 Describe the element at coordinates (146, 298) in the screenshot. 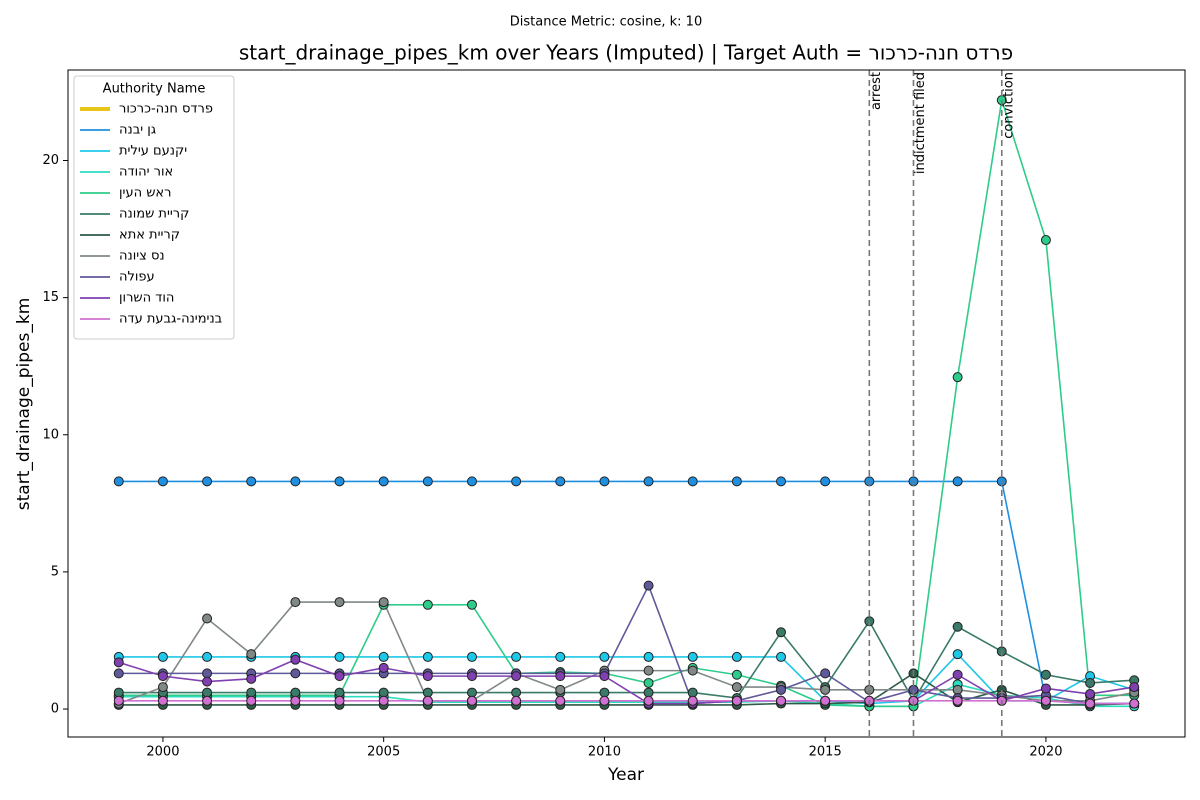

I see `legend-label: ןורשה דוה` at that location.